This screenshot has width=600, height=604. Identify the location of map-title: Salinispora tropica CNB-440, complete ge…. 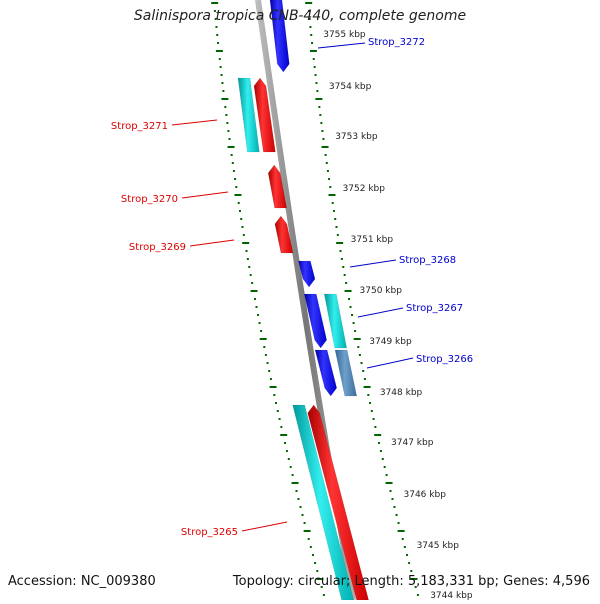
(300, 16).